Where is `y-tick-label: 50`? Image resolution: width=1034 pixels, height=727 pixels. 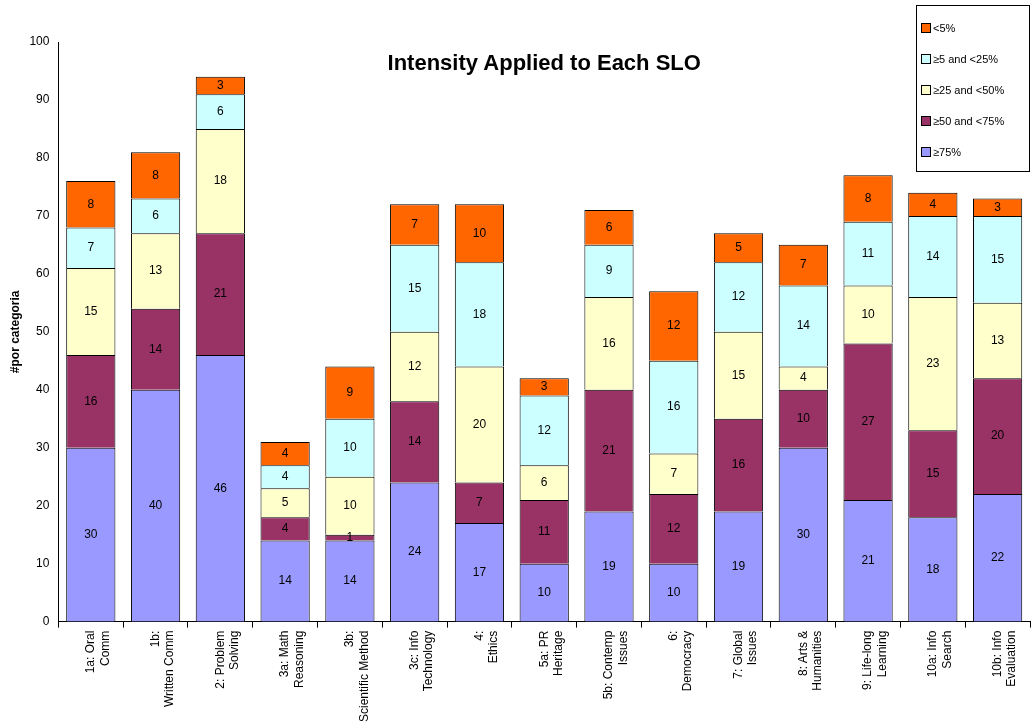 y-tick-label: 50 is located at coordinates (43, 331).